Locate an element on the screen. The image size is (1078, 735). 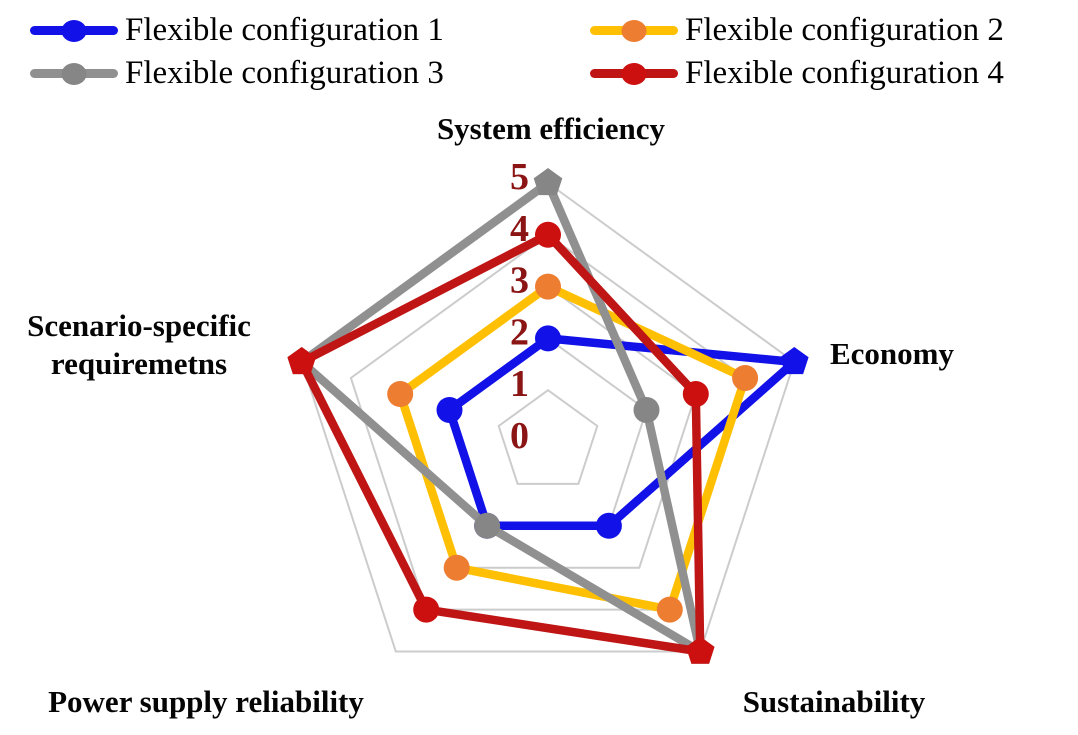
axis-label-system-efficiency: System efficiency is located at coordinates (551, 128).